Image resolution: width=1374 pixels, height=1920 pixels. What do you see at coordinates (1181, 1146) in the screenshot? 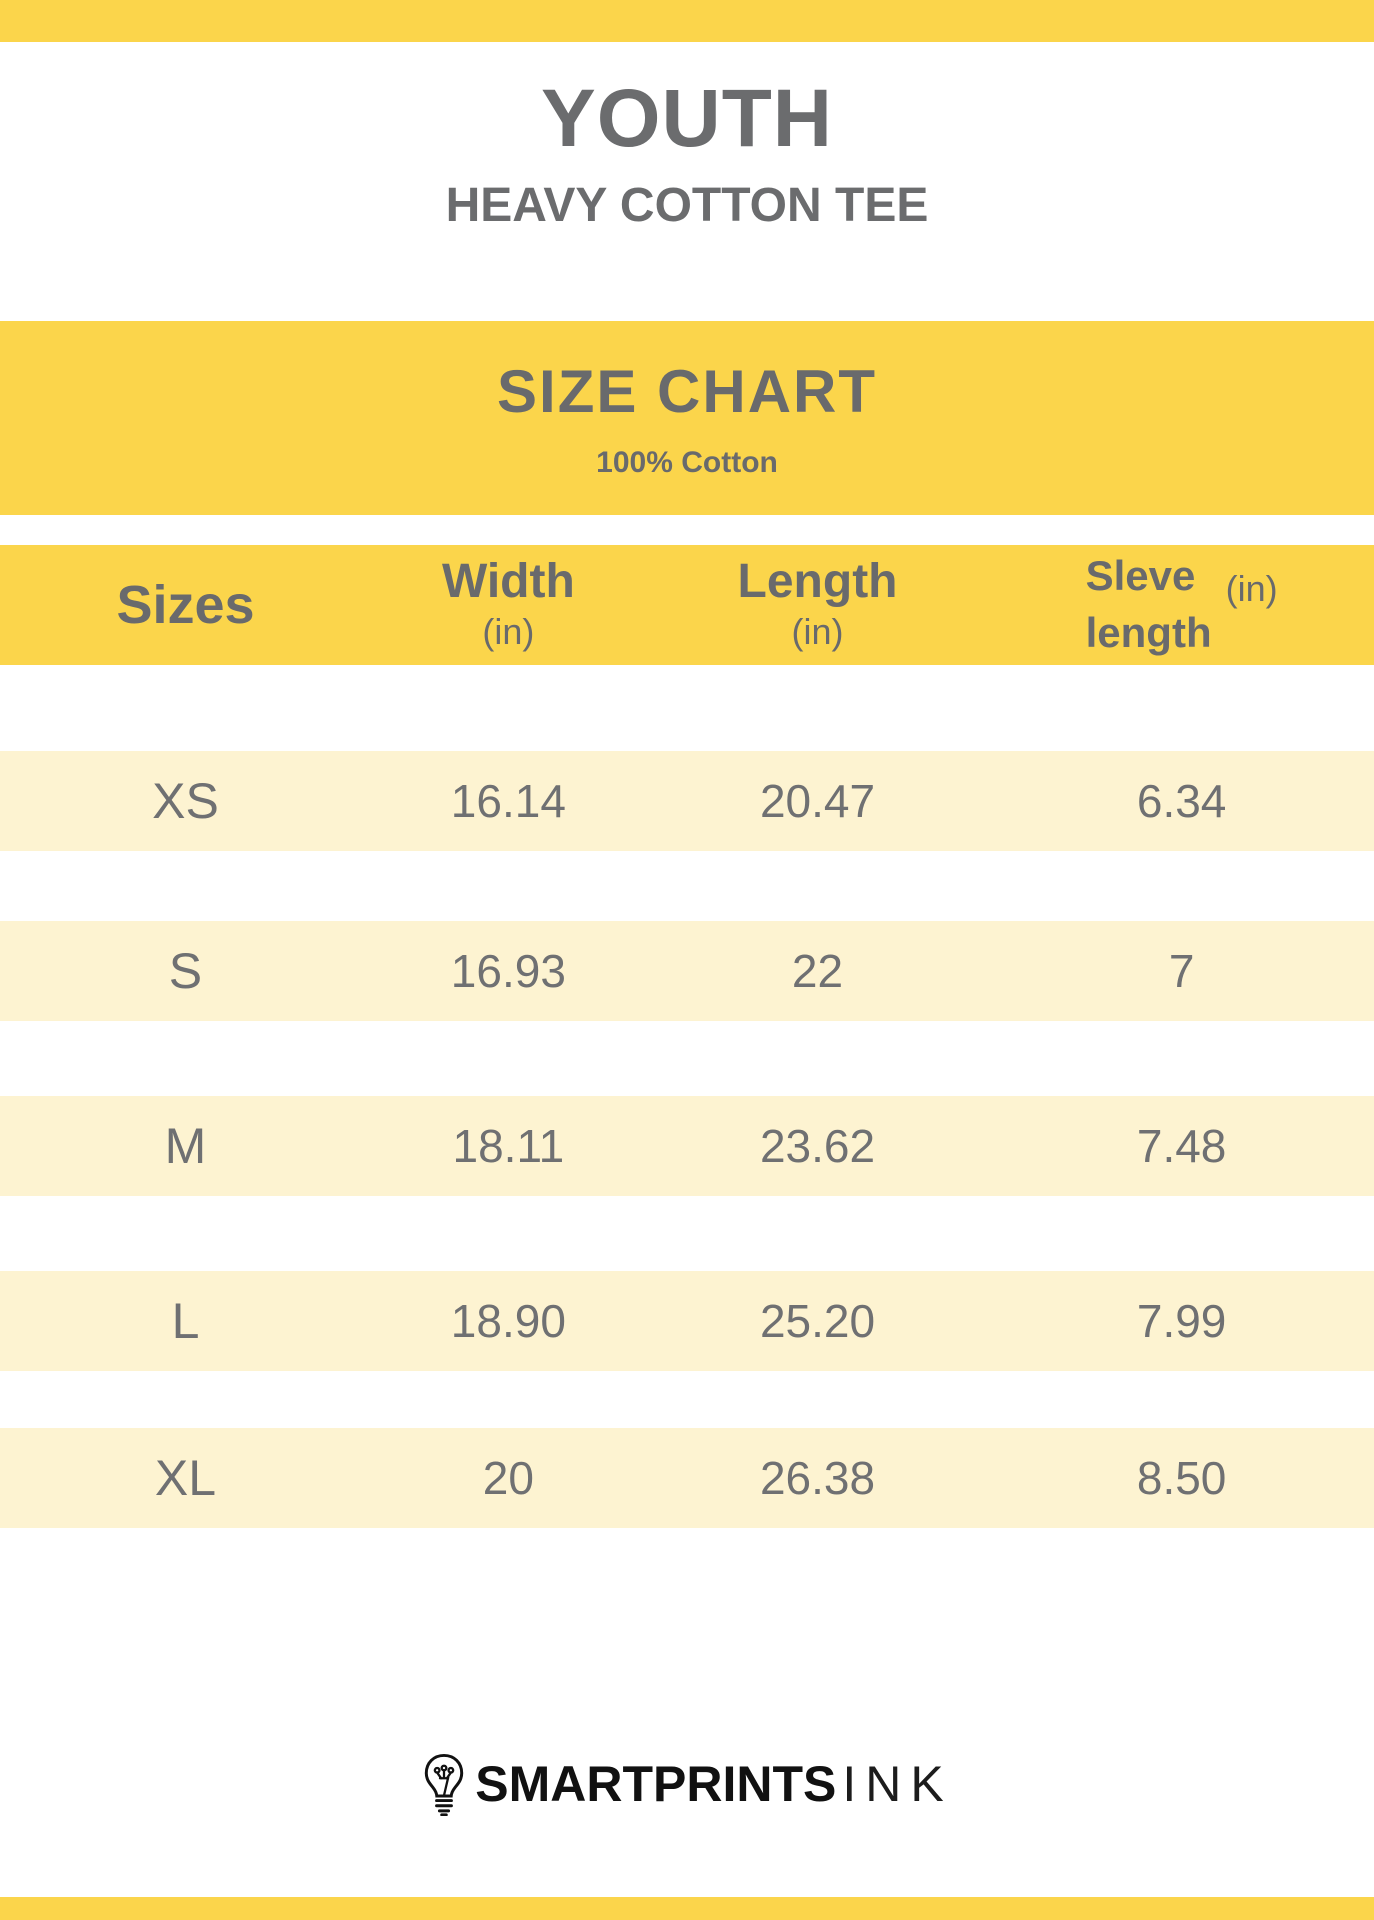
I see `sleeve-cell: 7.48` at bounding box center [1181, 1146].